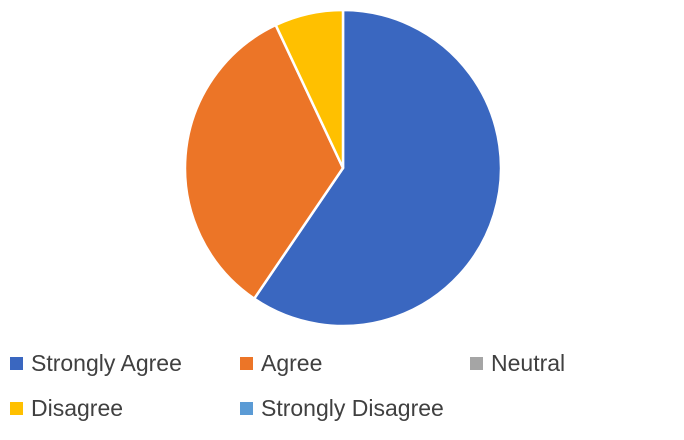  What do you see at coordinates (292, 363) in the screenshot?
I see `legend-label-agree: Agree` at bounding box center [292, 363].